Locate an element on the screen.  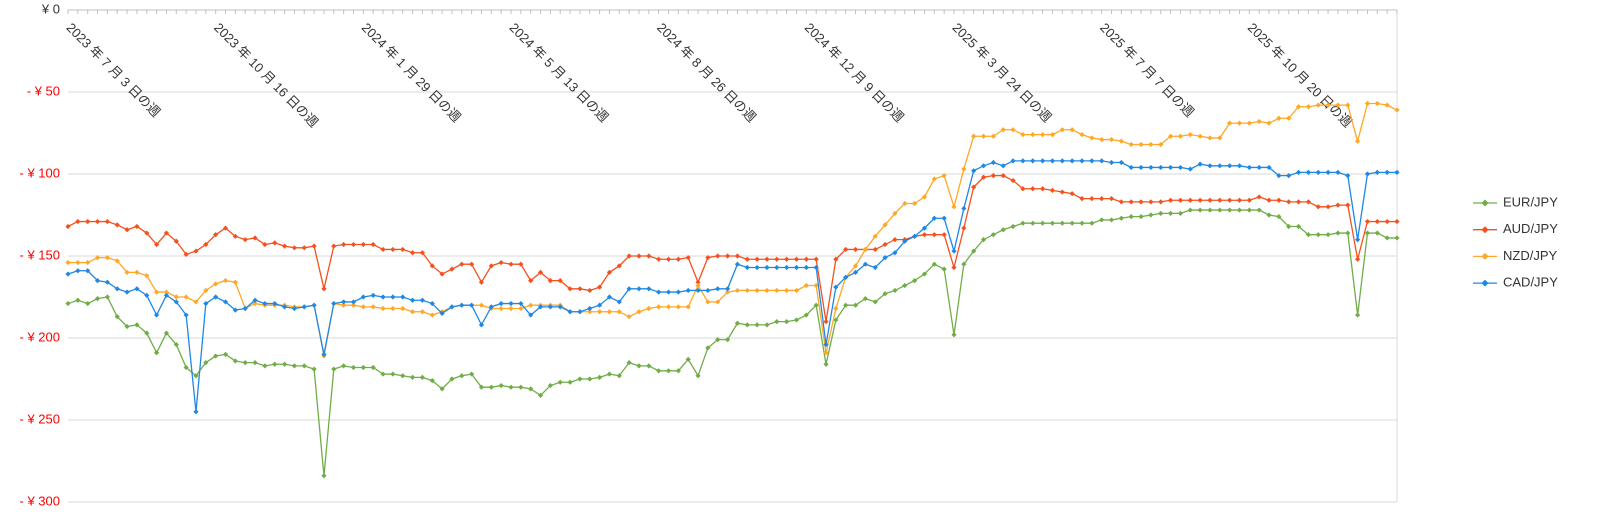
y-tick-label: - ¥ 50 is located at coordinates (43, 90).